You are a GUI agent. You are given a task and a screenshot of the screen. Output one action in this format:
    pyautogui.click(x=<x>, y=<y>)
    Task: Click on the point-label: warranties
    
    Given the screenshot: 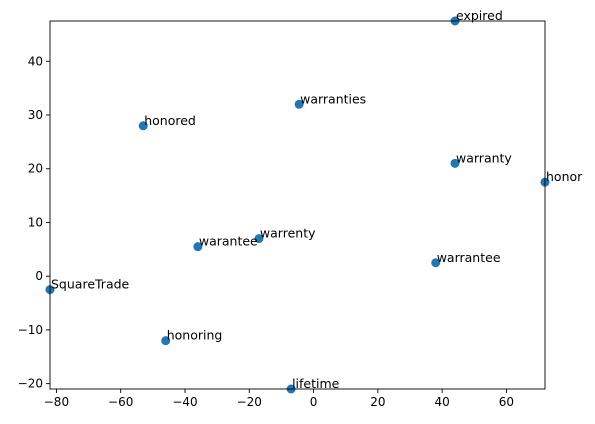 What is the action you would take?
    pyautogui.click(x=333, y=98)
    